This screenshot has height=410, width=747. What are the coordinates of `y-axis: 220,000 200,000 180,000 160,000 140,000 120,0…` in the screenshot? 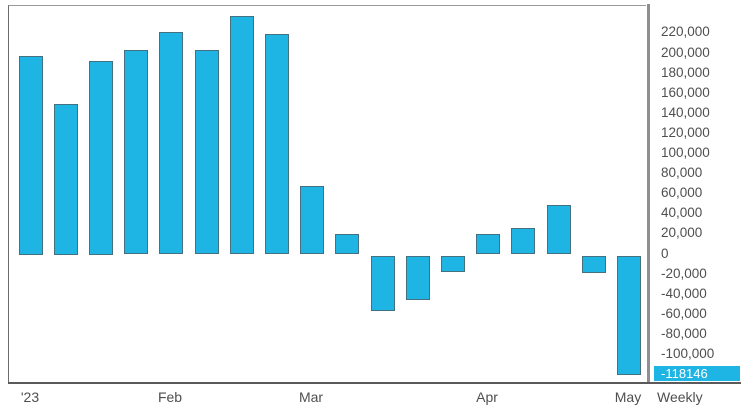 It's located at (696, 191).